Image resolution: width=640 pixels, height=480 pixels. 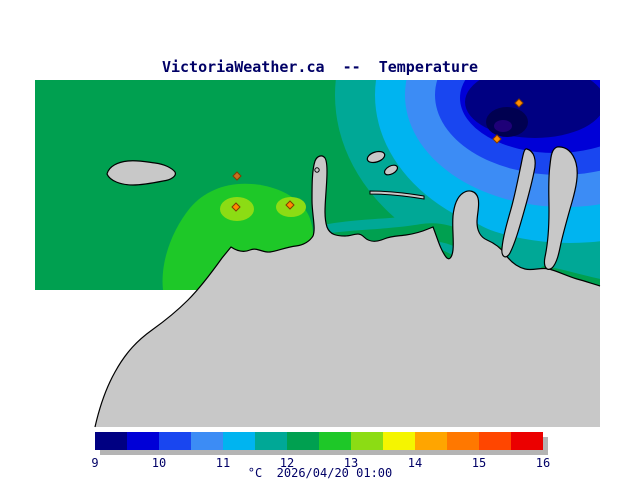 What do you see at coordinates (320, 473) in the screenshot?
I see `colorbar-caption: °C 2026/04/20 01:00` at bounding box center [320, 473].